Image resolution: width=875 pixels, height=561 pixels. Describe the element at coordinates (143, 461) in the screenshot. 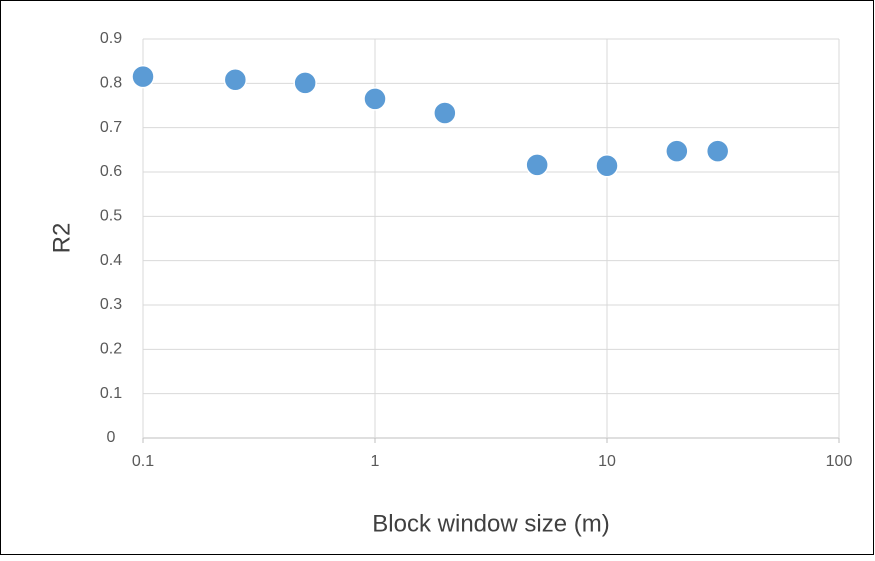

I see `x-tick-label: 0.1` at that location.